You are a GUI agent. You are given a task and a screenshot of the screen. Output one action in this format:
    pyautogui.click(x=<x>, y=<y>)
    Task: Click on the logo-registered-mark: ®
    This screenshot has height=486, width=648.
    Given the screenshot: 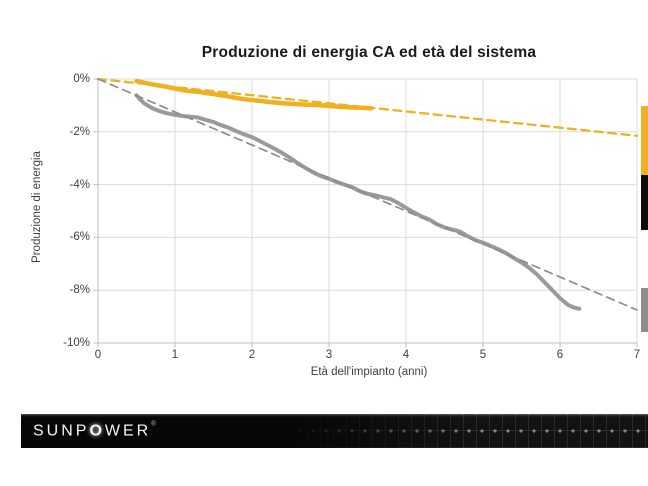 What is the action you would take?
    pyautogui.click(x=153, y=424)
    